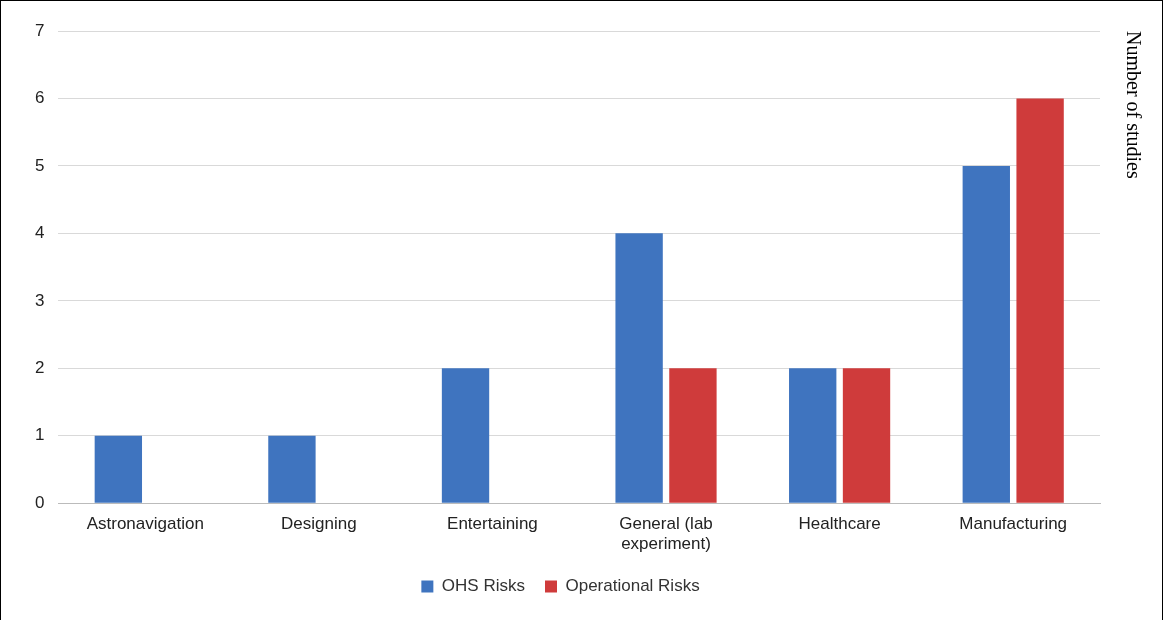  What do you see at coordinates (145, 524) in the screenshot?
I see `x-tick-label: Astronavigation` at bounding box center [145, 524].